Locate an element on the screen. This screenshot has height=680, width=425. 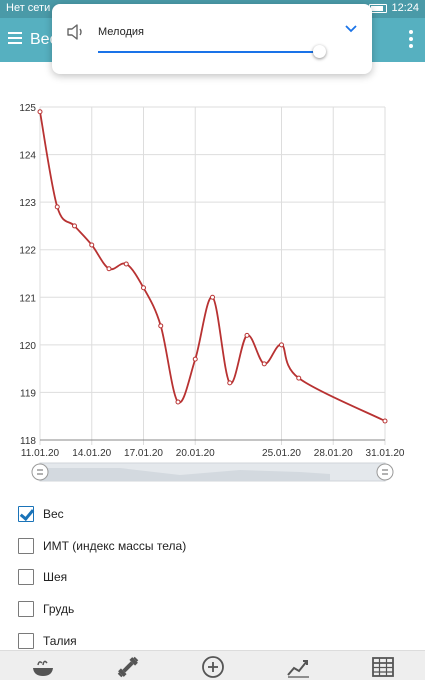
x-tick-label: 14.01.20 is located at coordinates (91, 453).